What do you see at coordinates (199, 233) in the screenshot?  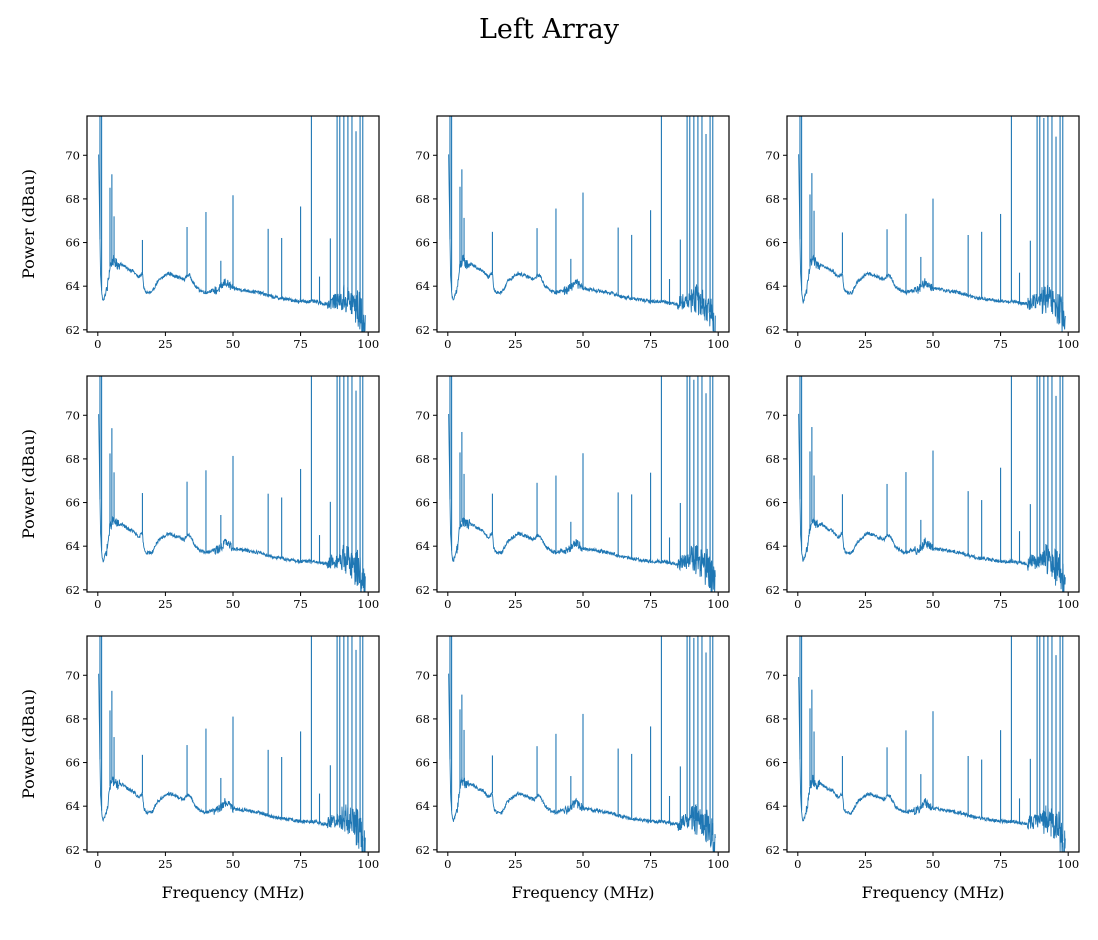 I see `subplot-r1c1: 0 25 50 75 100 62 64 66 68 70 Power (dBau)` at bounding box center [199, 233].